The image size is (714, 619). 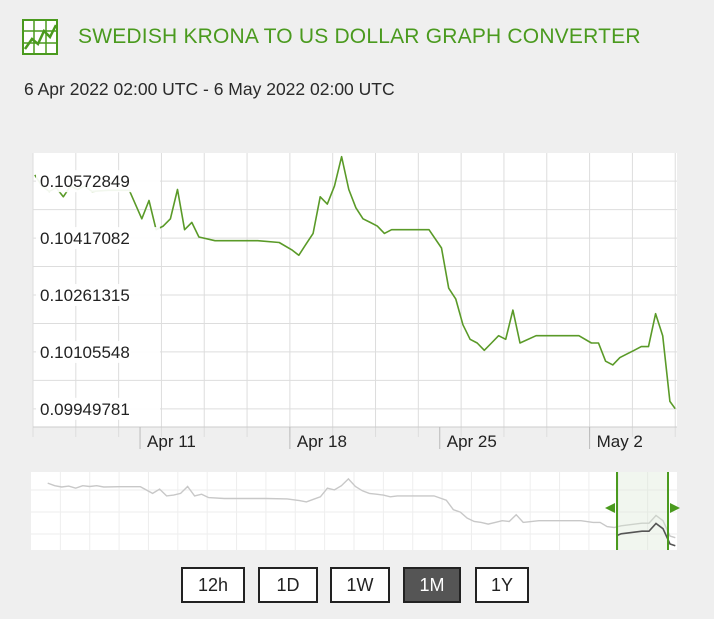 I want to click on y-tick-label-text: 0.10417082, so click(x=85, y=238).